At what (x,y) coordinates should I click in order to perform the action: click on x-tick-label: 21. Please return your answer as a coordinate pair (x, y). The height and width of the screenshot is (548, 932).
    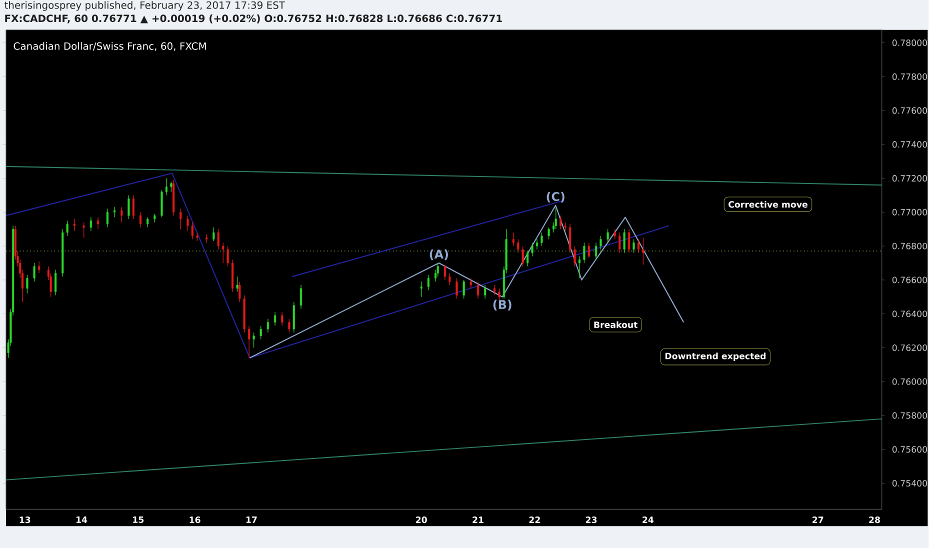
    Looking at the image, I should click on (478, 519).